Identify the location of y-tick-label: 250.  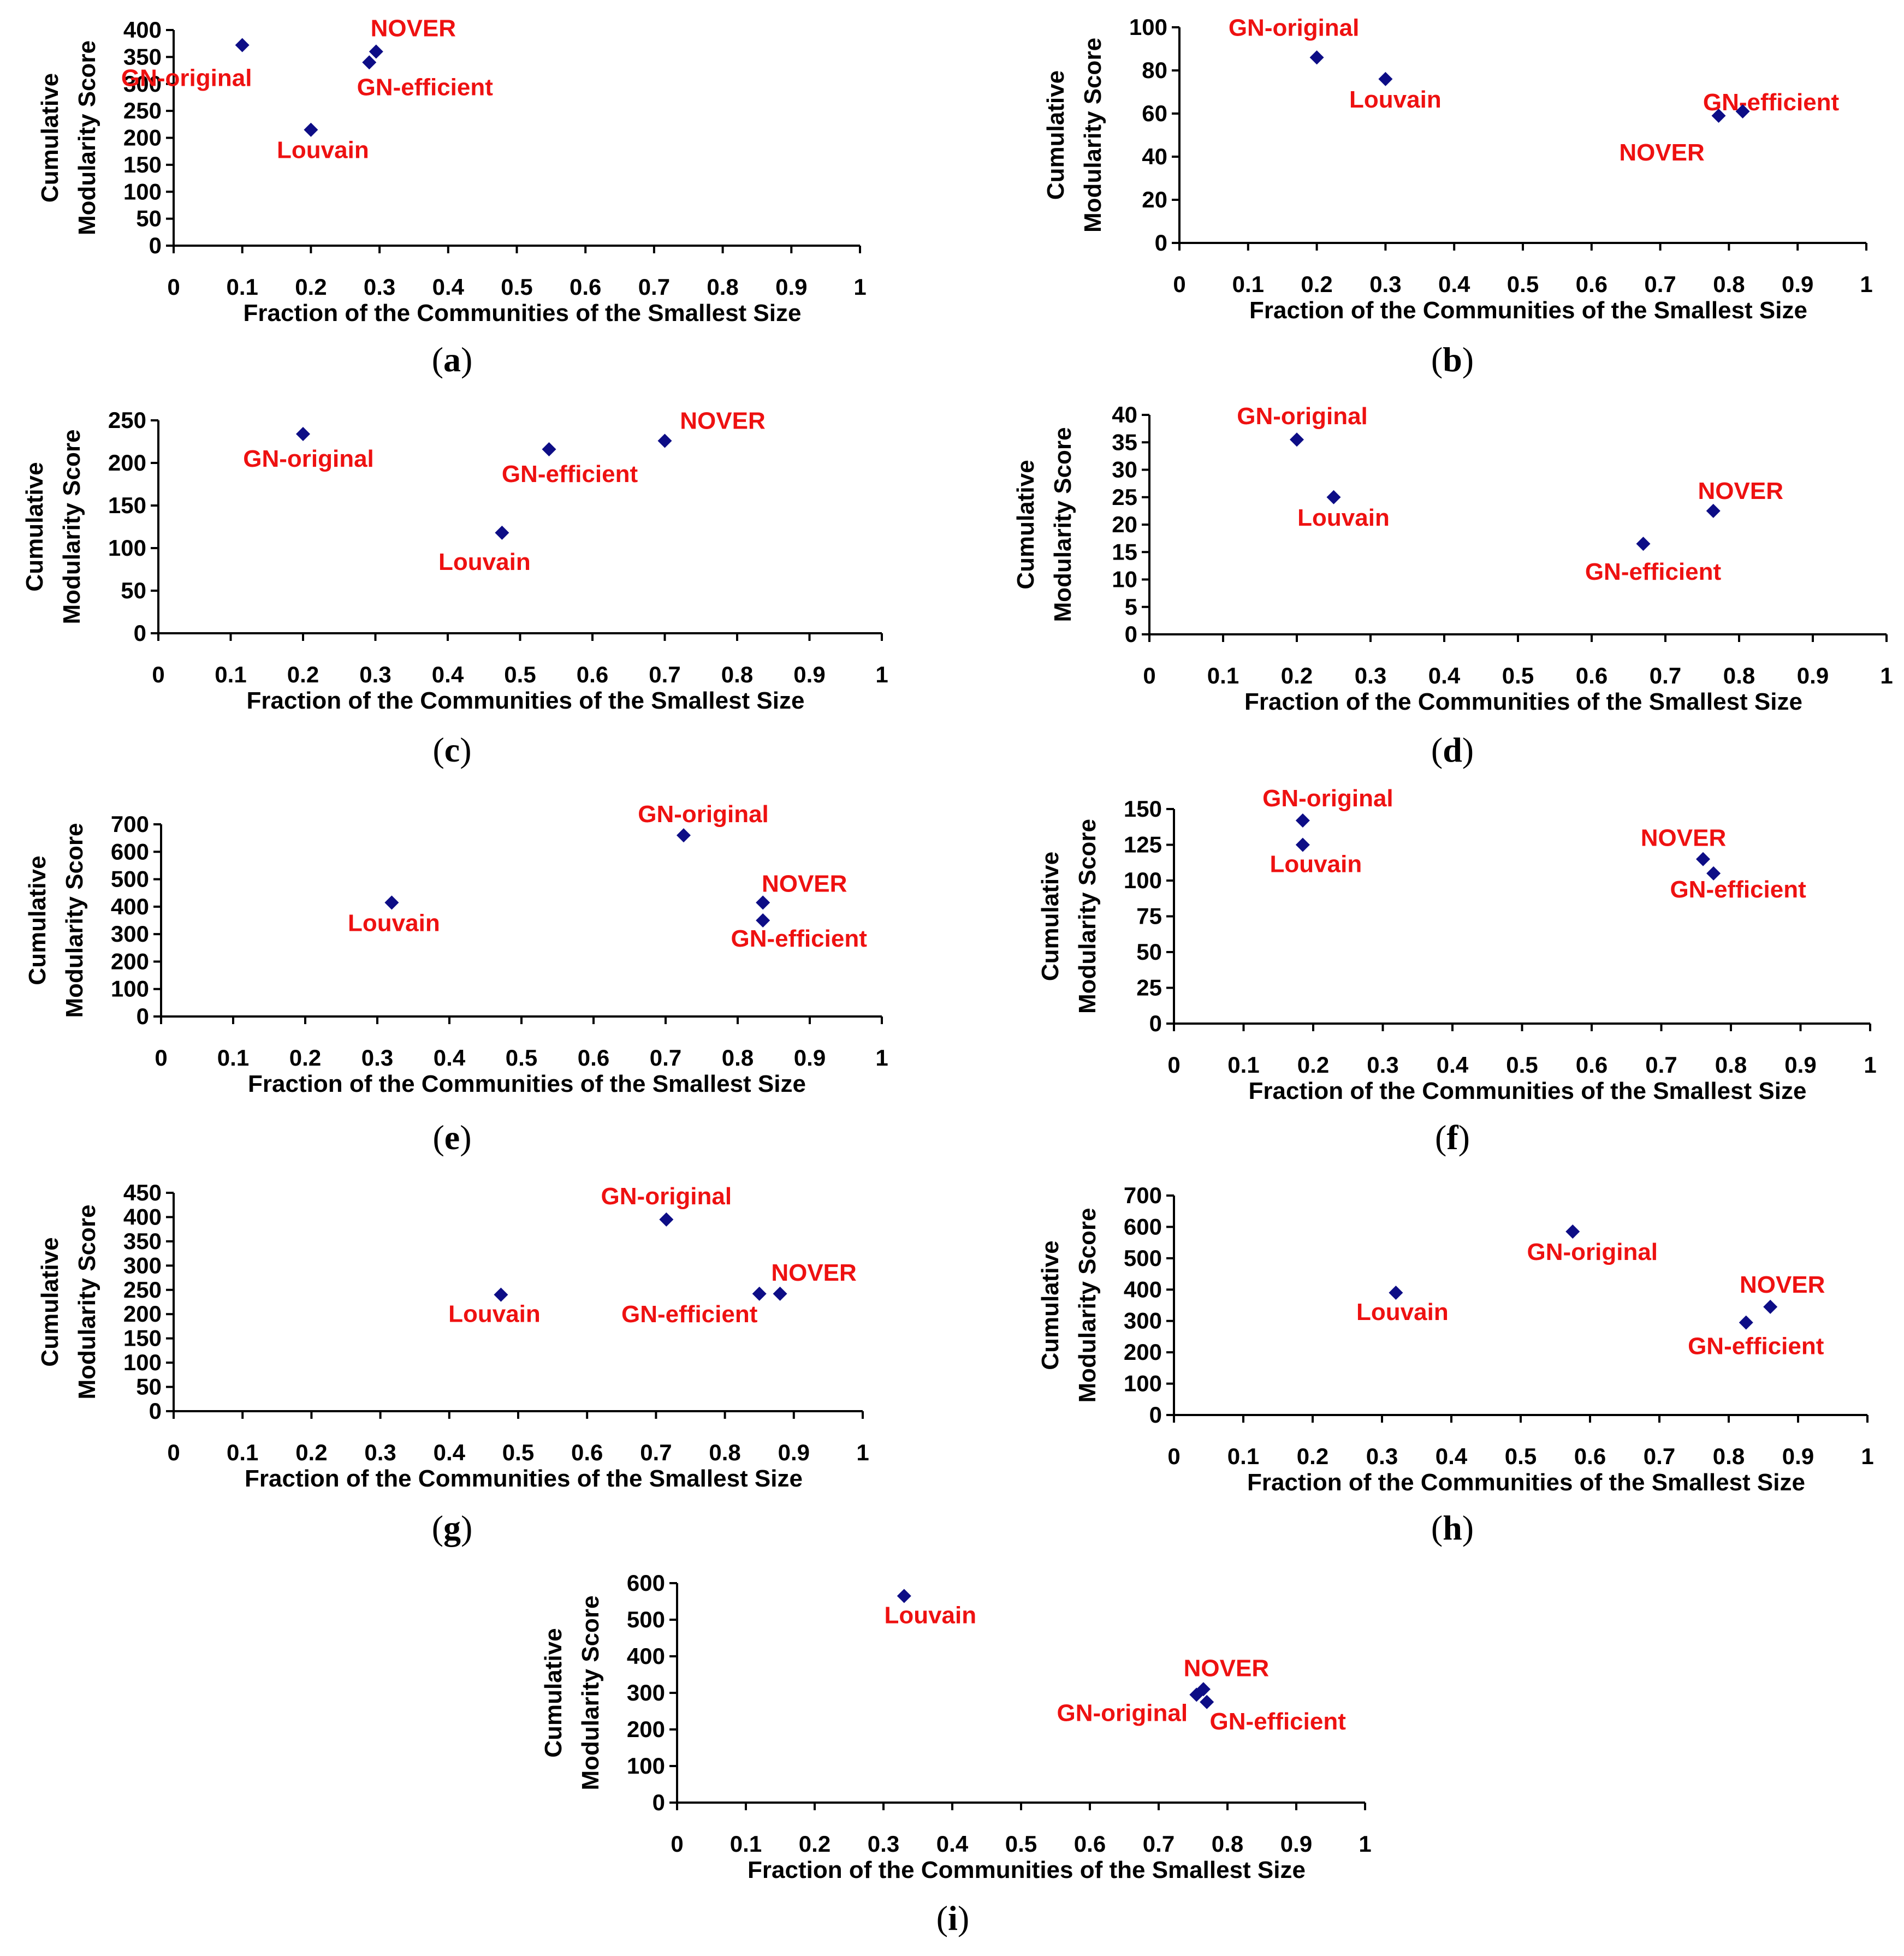
(142, 1290).